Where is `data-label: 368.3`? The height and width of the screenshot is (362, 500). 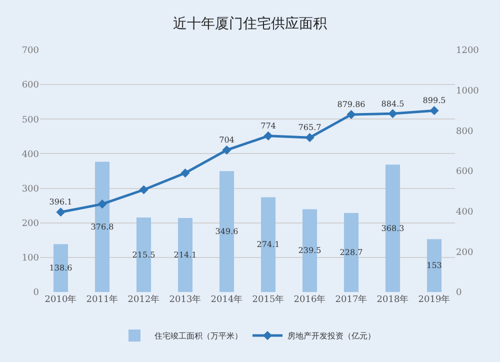
data-label: 368.3 is located at coordinates (392, 228).